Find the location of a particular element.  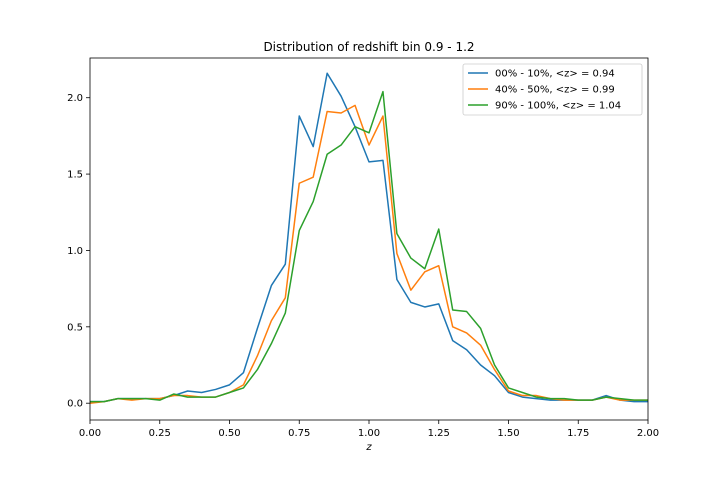

x-tick-label: 0.25 is located at coordinates (160, 433).